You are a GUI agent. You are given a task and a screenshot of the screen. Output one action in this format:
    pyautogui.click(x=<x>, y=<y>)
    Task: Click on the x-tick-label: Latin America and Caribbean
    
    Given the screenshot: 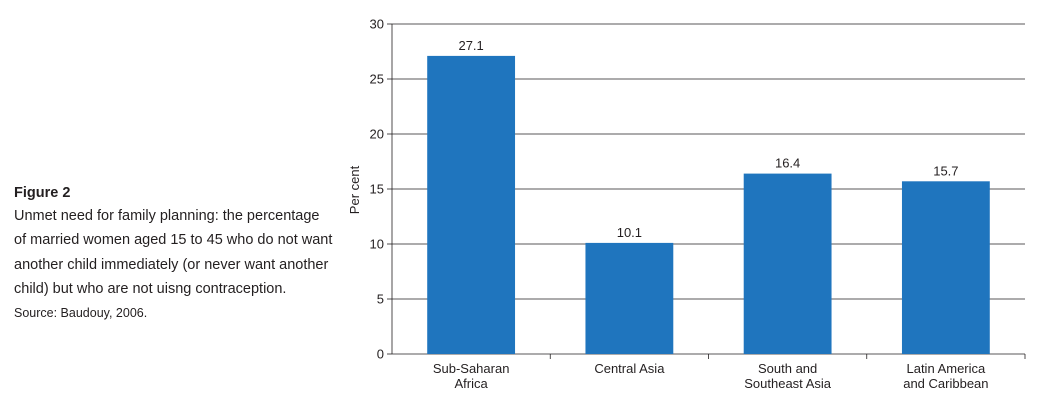 What is the action you would take?
    pyautogui.click(x=945, y=376)
    